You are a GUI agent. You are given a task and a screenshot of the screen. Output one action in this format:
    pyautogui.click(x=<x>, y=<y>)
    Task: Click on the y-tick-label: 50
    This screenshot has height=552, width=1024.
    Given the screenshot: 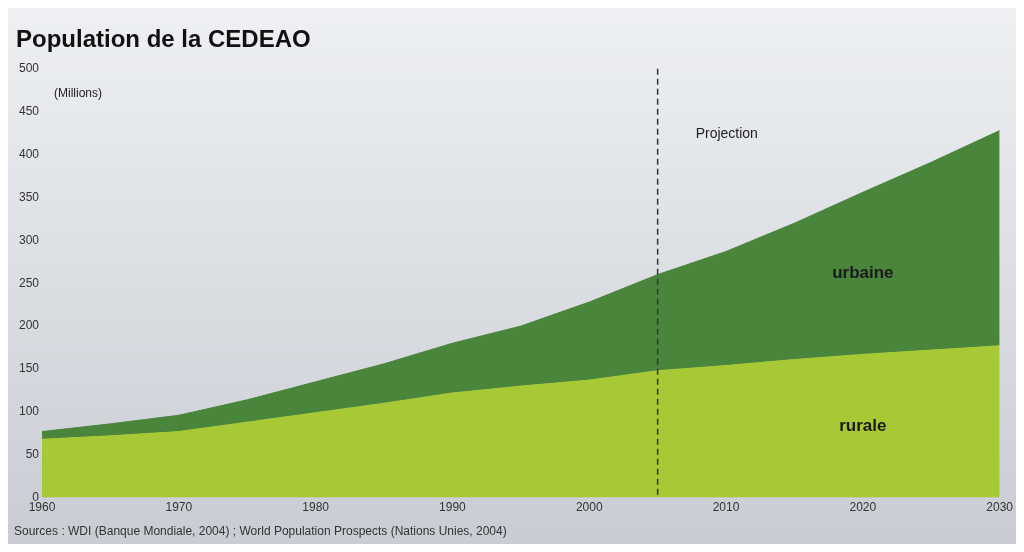 What is the action you would take?
    pyautogui.click(x=32, y=454)
    